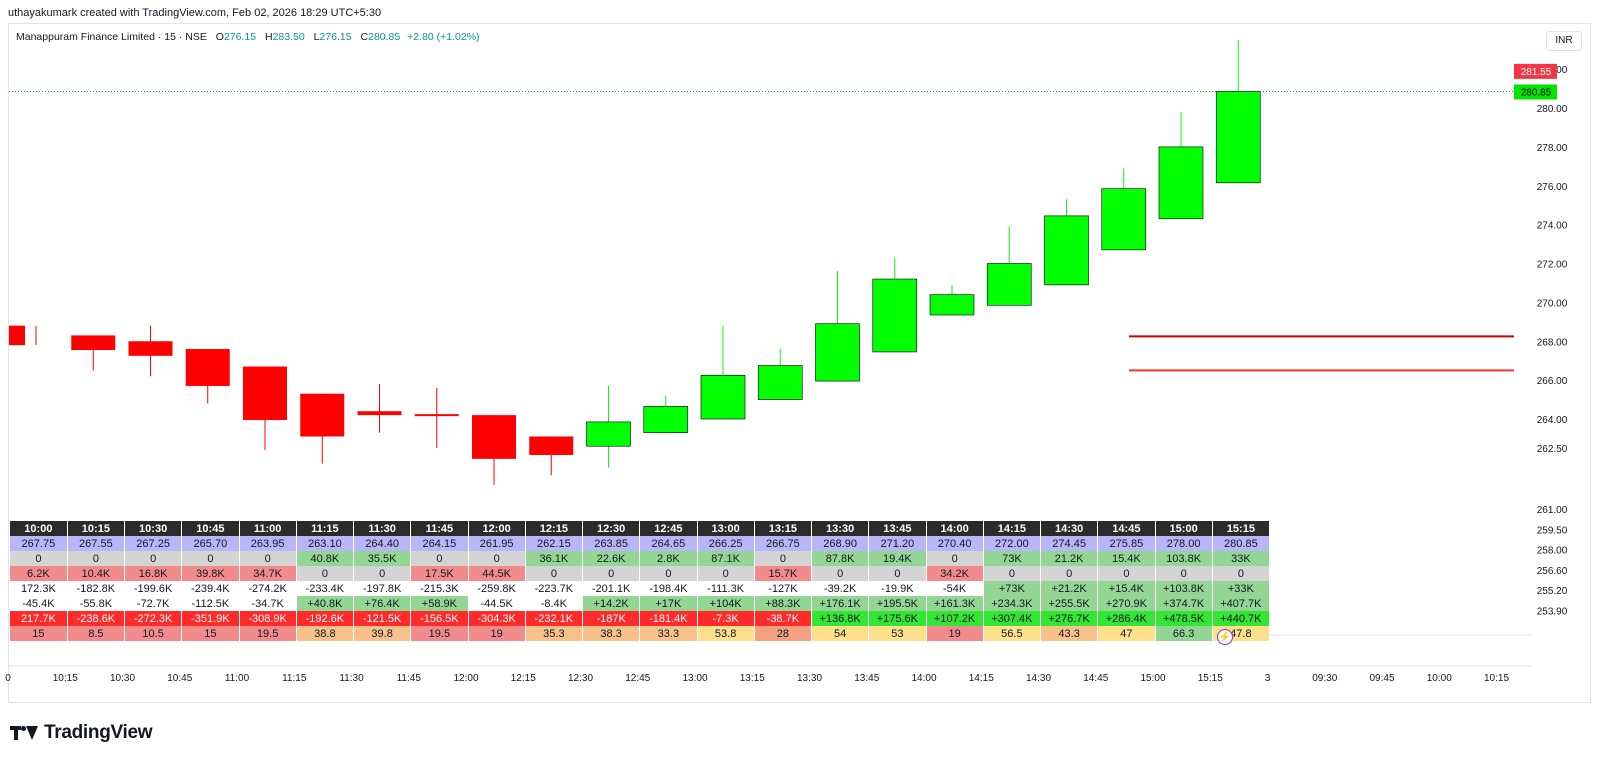 The height and width of the screenshot is (758, 1600). Describe the element at coordinates (554, 618) in the screenshot. I see `table-cell: -232.1K` at that location.